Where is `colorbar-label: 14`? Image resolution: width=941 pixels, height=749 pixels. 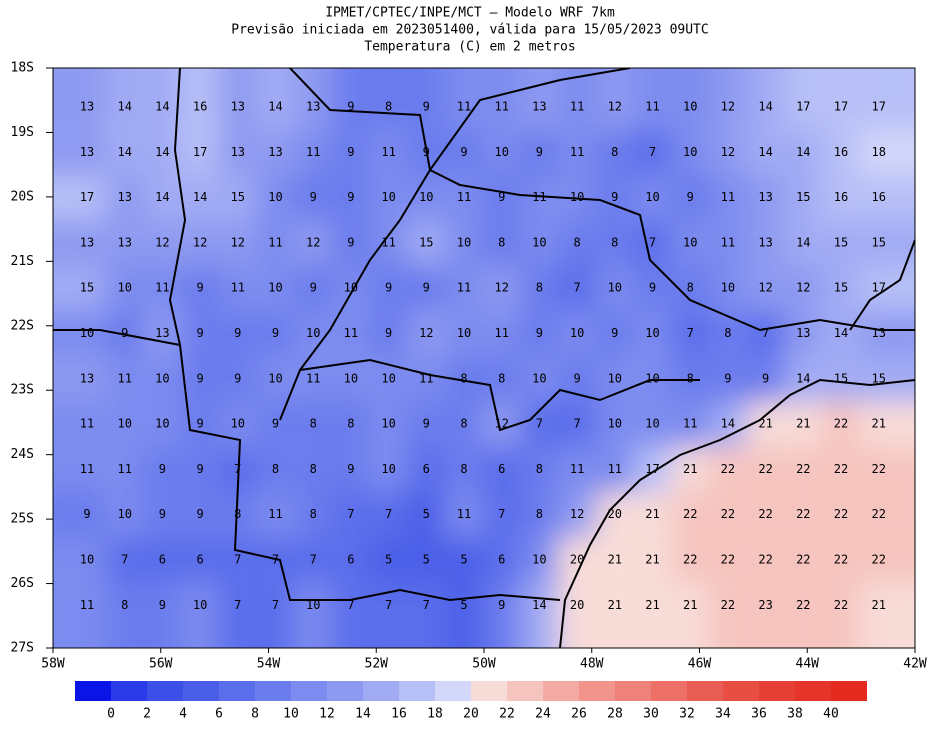
colorbar-label: 14 is located at coordinates (363, 714).